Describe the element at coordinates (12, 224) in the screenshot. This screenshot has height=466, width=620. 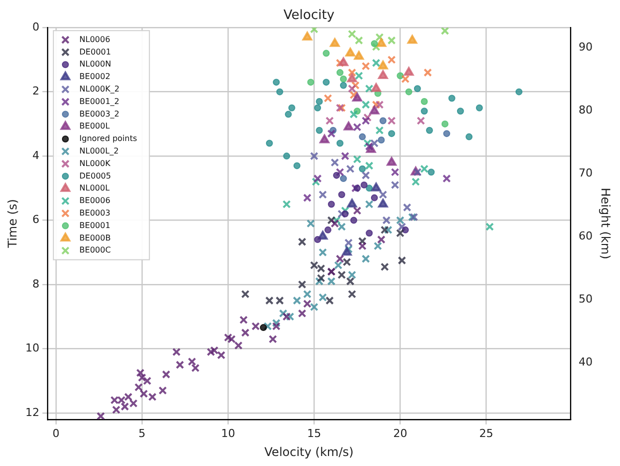
I see `y-axis-title: Time (s)` at that location.